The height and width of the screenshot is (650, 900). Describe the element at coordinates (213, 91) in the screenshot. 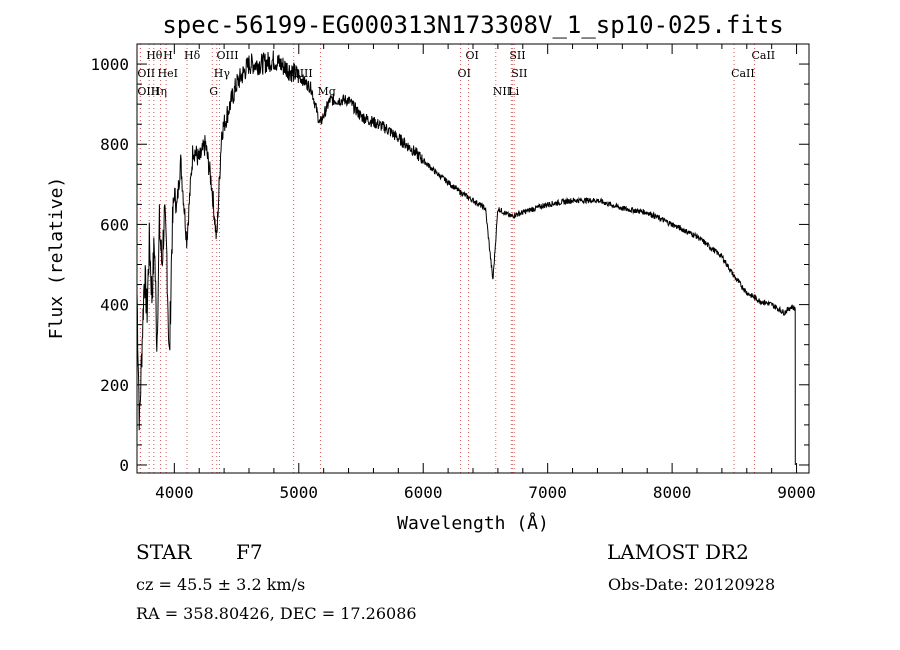

I see `line-marker-label: G` at that location.